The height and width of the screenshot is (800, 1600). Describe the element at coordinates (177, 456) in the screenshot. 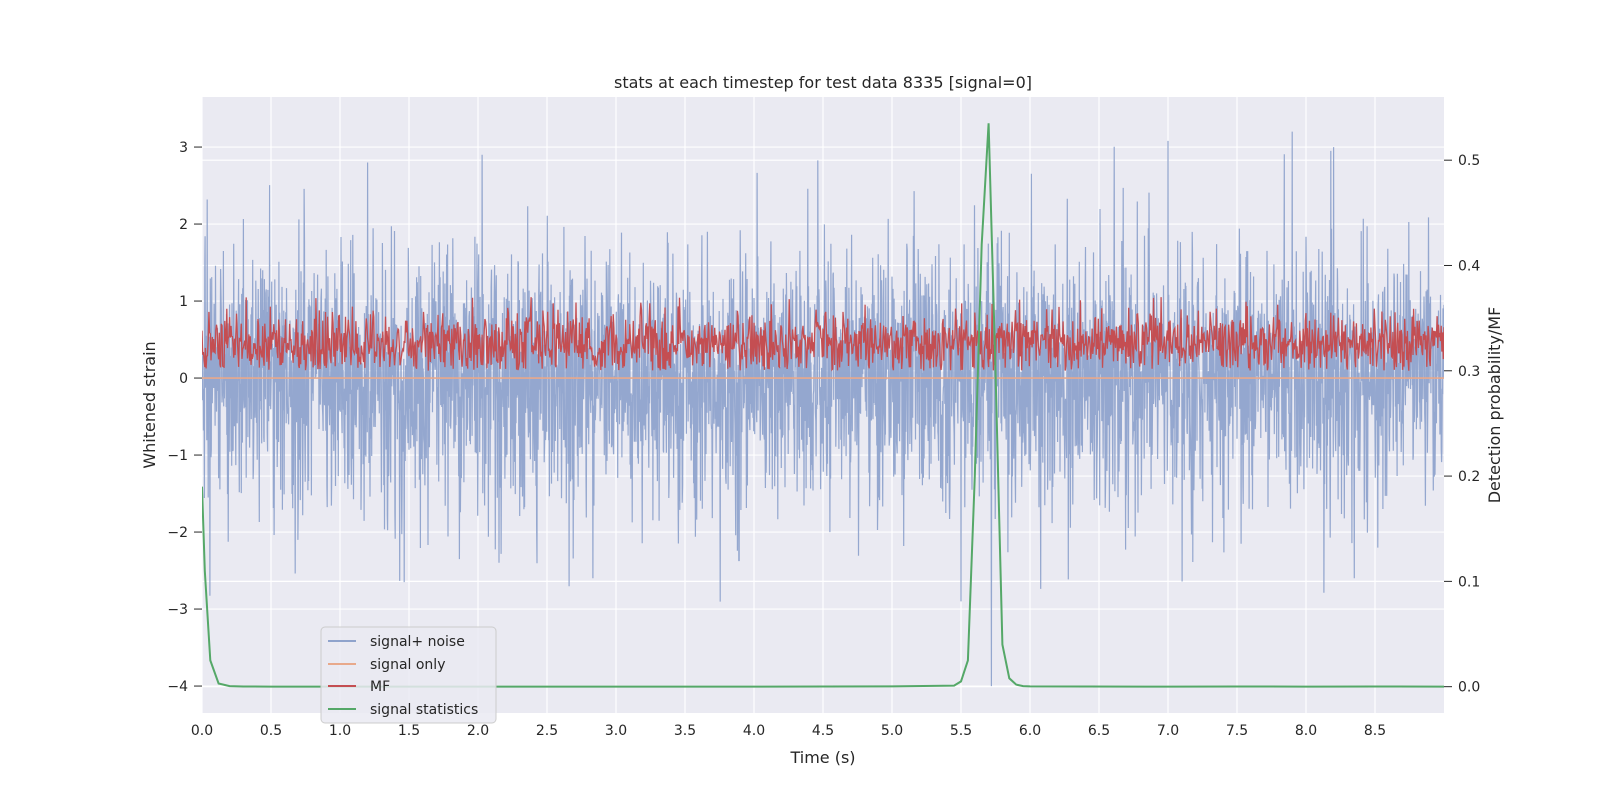

I see `y-tick-label: −1` at that location.